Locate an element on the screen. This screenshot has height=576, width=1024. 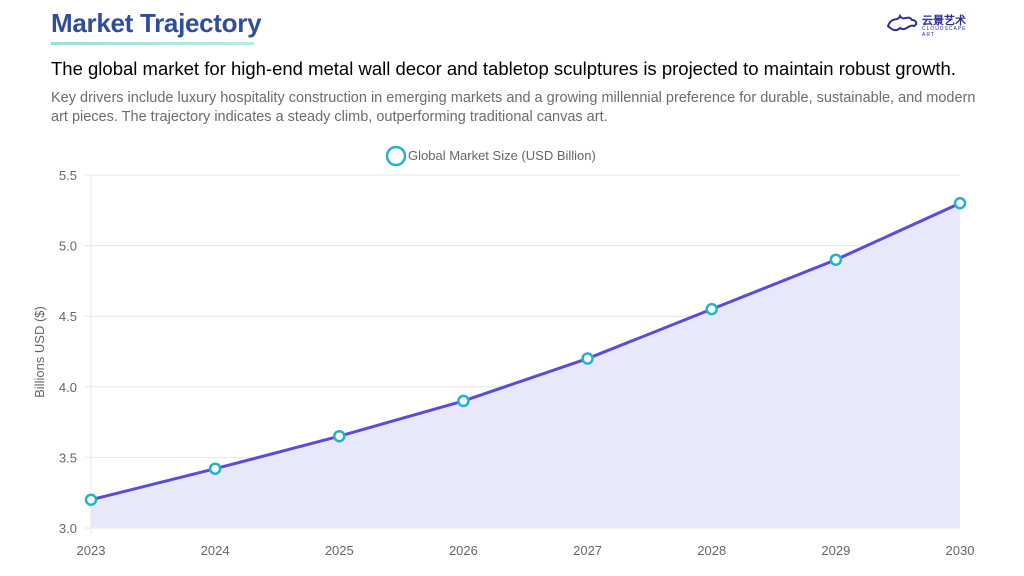
y-tick-label: 5.5 is located at coordinates (68, 175).